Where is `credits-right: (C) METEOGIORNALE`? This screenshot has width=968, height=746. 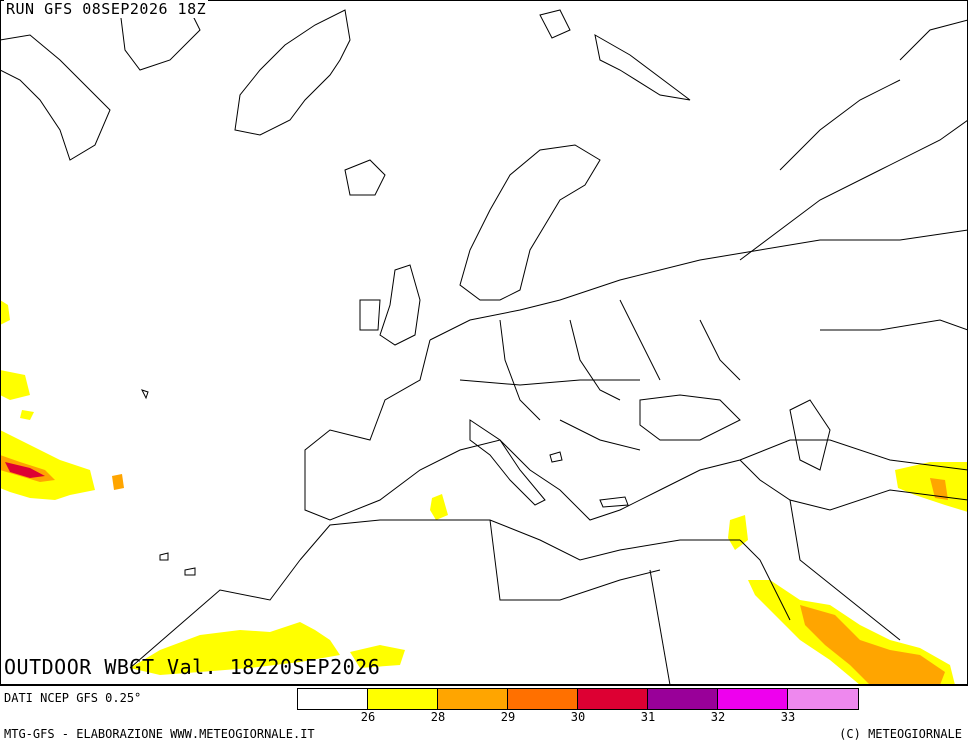
credits-right: (C) METEOGIORNALE is located at coordinates (900, 734).